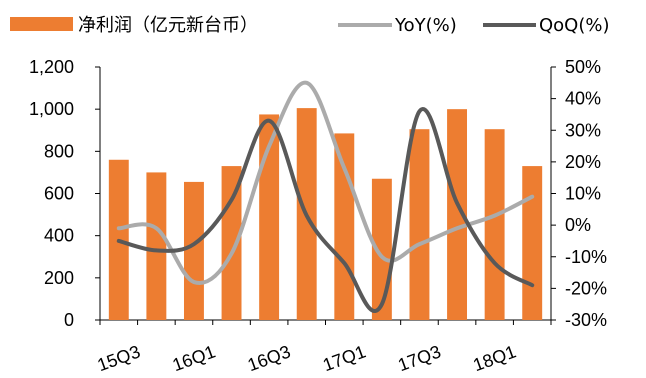 The height and width of the screenshot is (378, 646). Describe the element at coordinates (194, 358) in the screenshot. I see `x-tick-label: 16Q1` at that location.